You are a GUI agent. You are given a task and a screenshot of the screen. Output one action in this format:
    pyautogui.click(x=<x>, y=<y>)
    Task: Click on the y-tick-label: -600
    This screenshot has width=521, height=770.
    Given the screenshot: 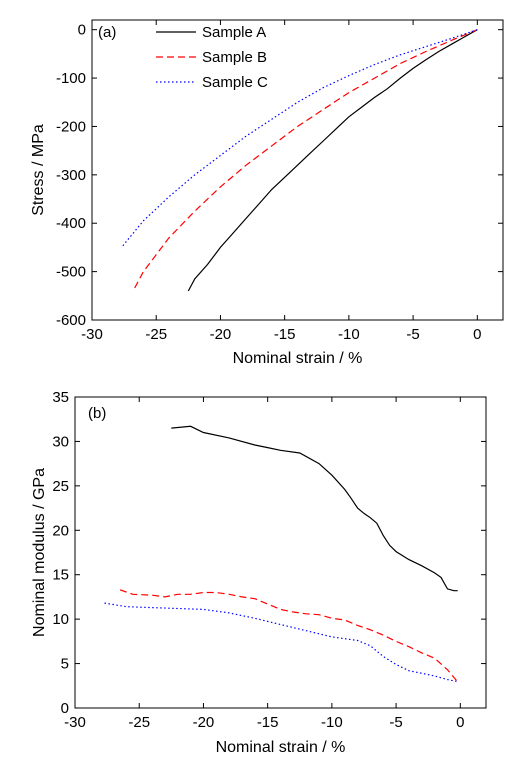 What is the action you would take?
    pyautogui.click(x=71, y=320)
    